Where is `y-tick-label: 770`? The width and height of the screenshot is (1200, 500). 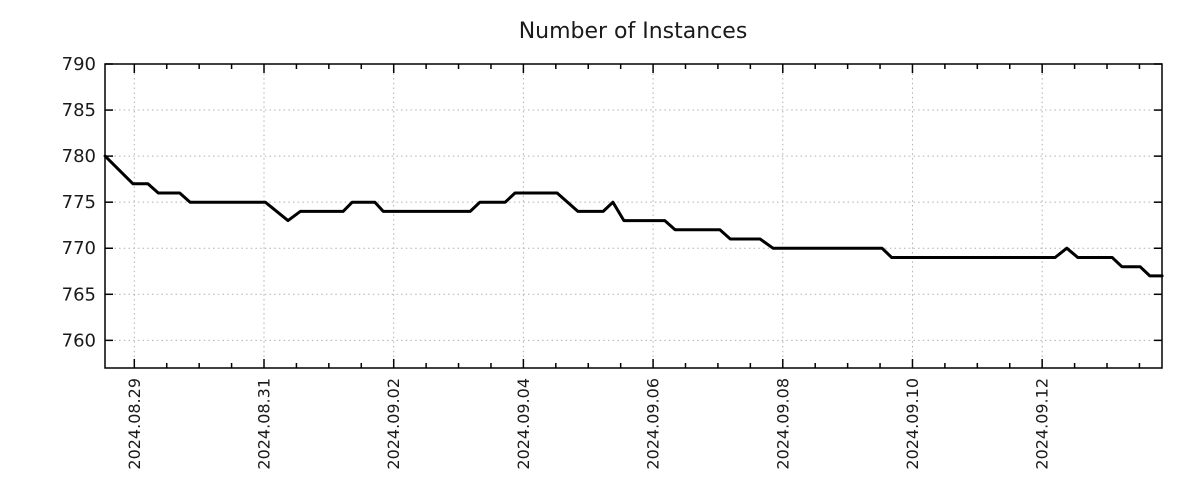 y-tick-label: 770 is located at coordinates (79, 248).